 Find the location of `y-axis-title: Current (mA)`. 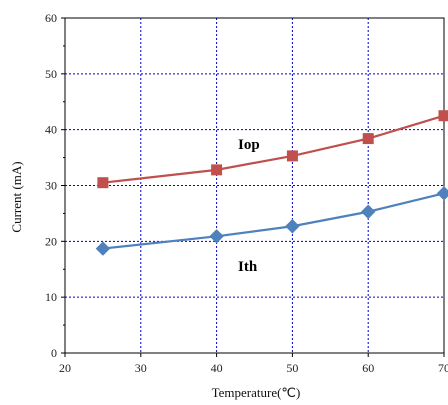

y-axis-title: Current (mA) is located at coordinates (16, 196).